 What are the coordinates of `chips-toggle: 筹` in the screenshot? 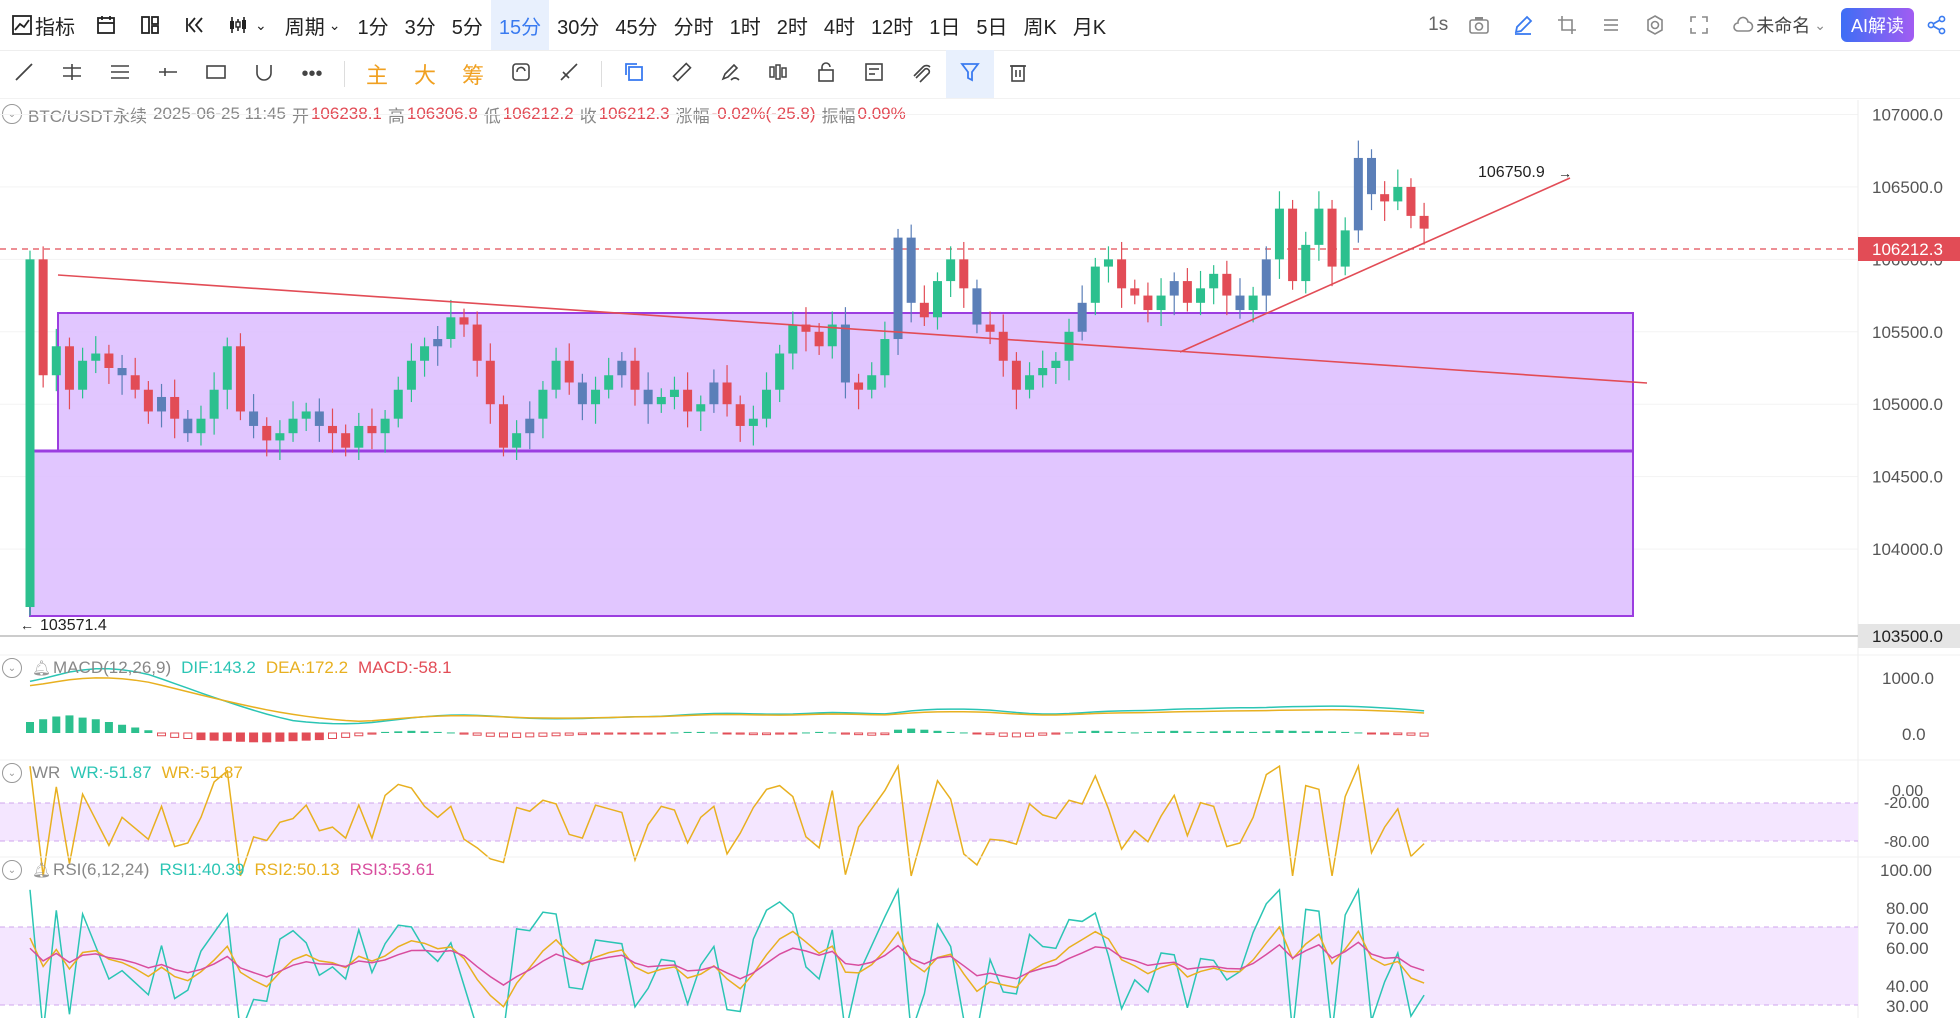 It's located at (473, 74).